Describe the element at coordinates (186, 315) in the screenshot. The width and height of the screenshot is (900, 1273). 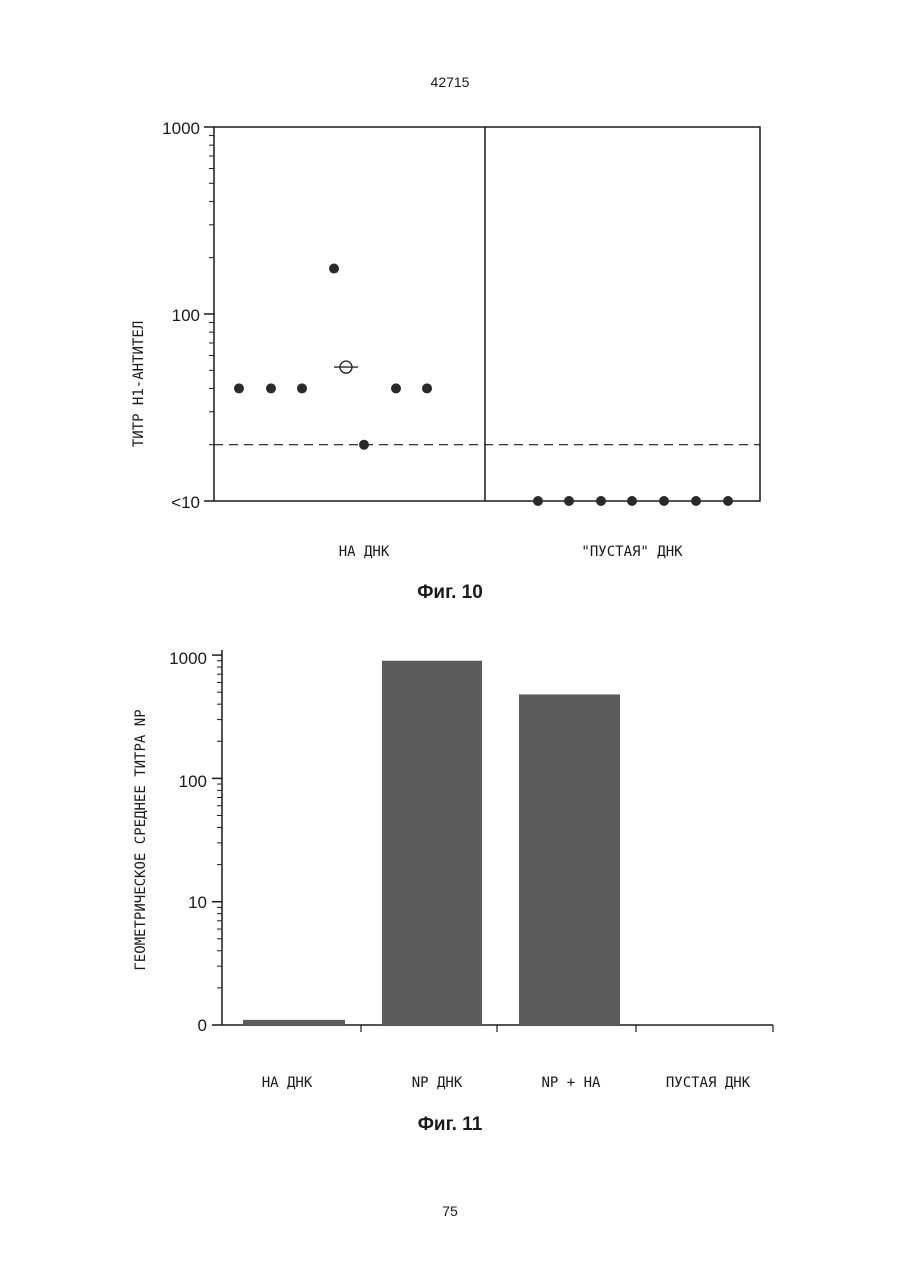
I see `fig10-ytick-100: 100` at that location.